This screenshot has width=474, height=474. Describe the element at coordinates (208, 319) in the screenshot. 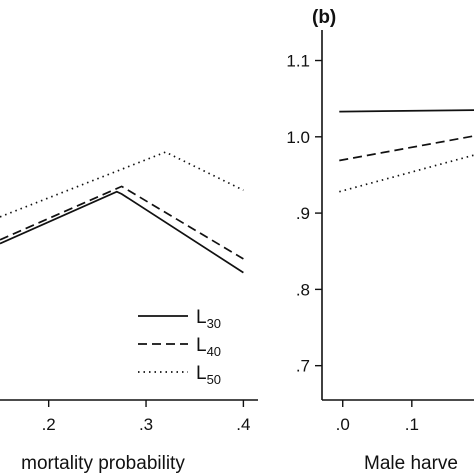

I see `legend-label-L30: L30` at that location.